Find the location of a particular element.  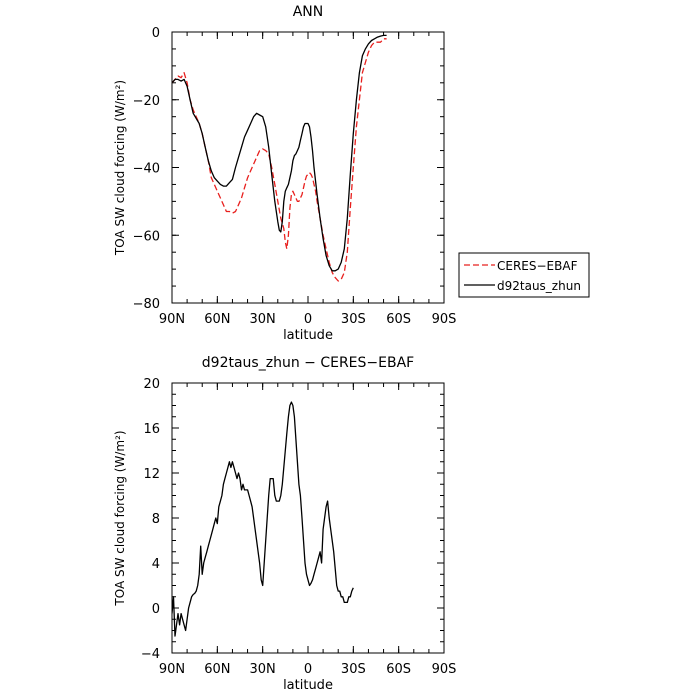

legend-label-2: d92taus_zhun is located at coordinates (539, 286).